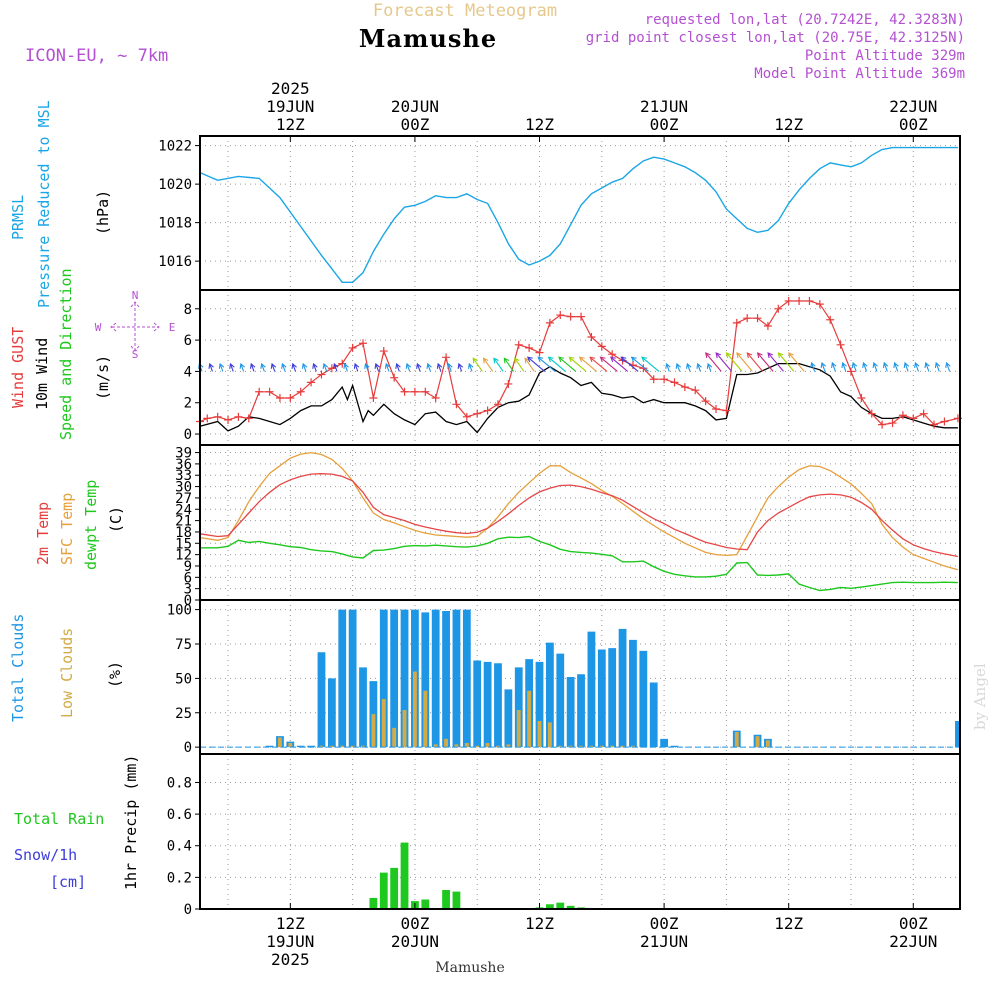 The image size is (1000, 1000). What do you see at coordinates (183, 499) in the screenshot?
I see `temp-tick-label: 27` at bounding box center [183, 499].